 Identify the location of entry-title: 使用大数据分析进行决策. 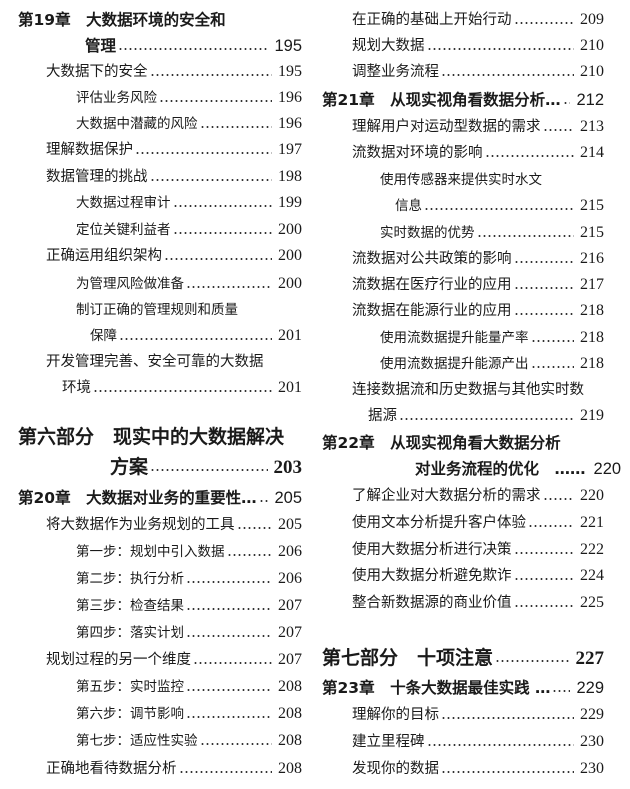
(432, 550).